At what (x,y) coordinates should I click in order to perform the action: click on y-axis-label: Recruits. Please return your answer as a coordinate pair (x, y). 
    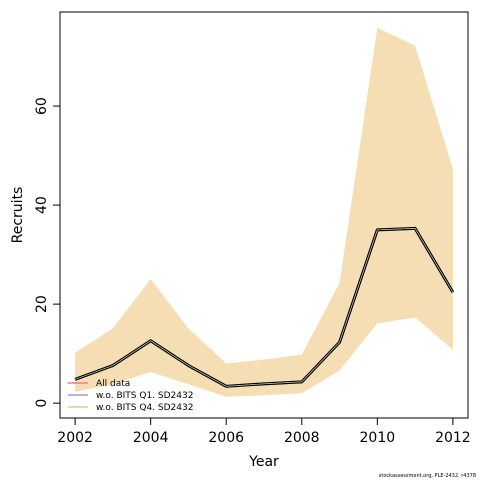
    Looking at the image, I should click on (18, 215).